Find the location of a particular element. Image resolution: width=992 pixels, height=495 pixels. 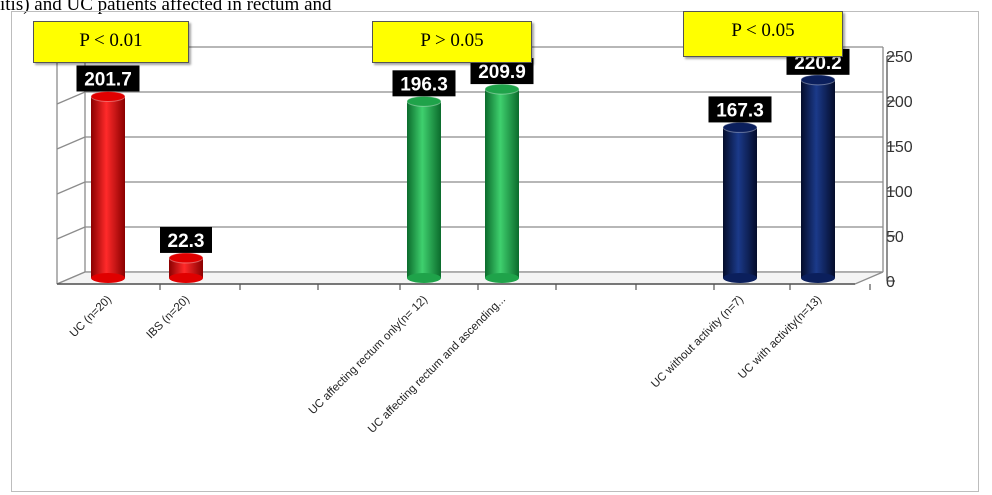

data-label: 167.3 is located at coordinates (740, 109).